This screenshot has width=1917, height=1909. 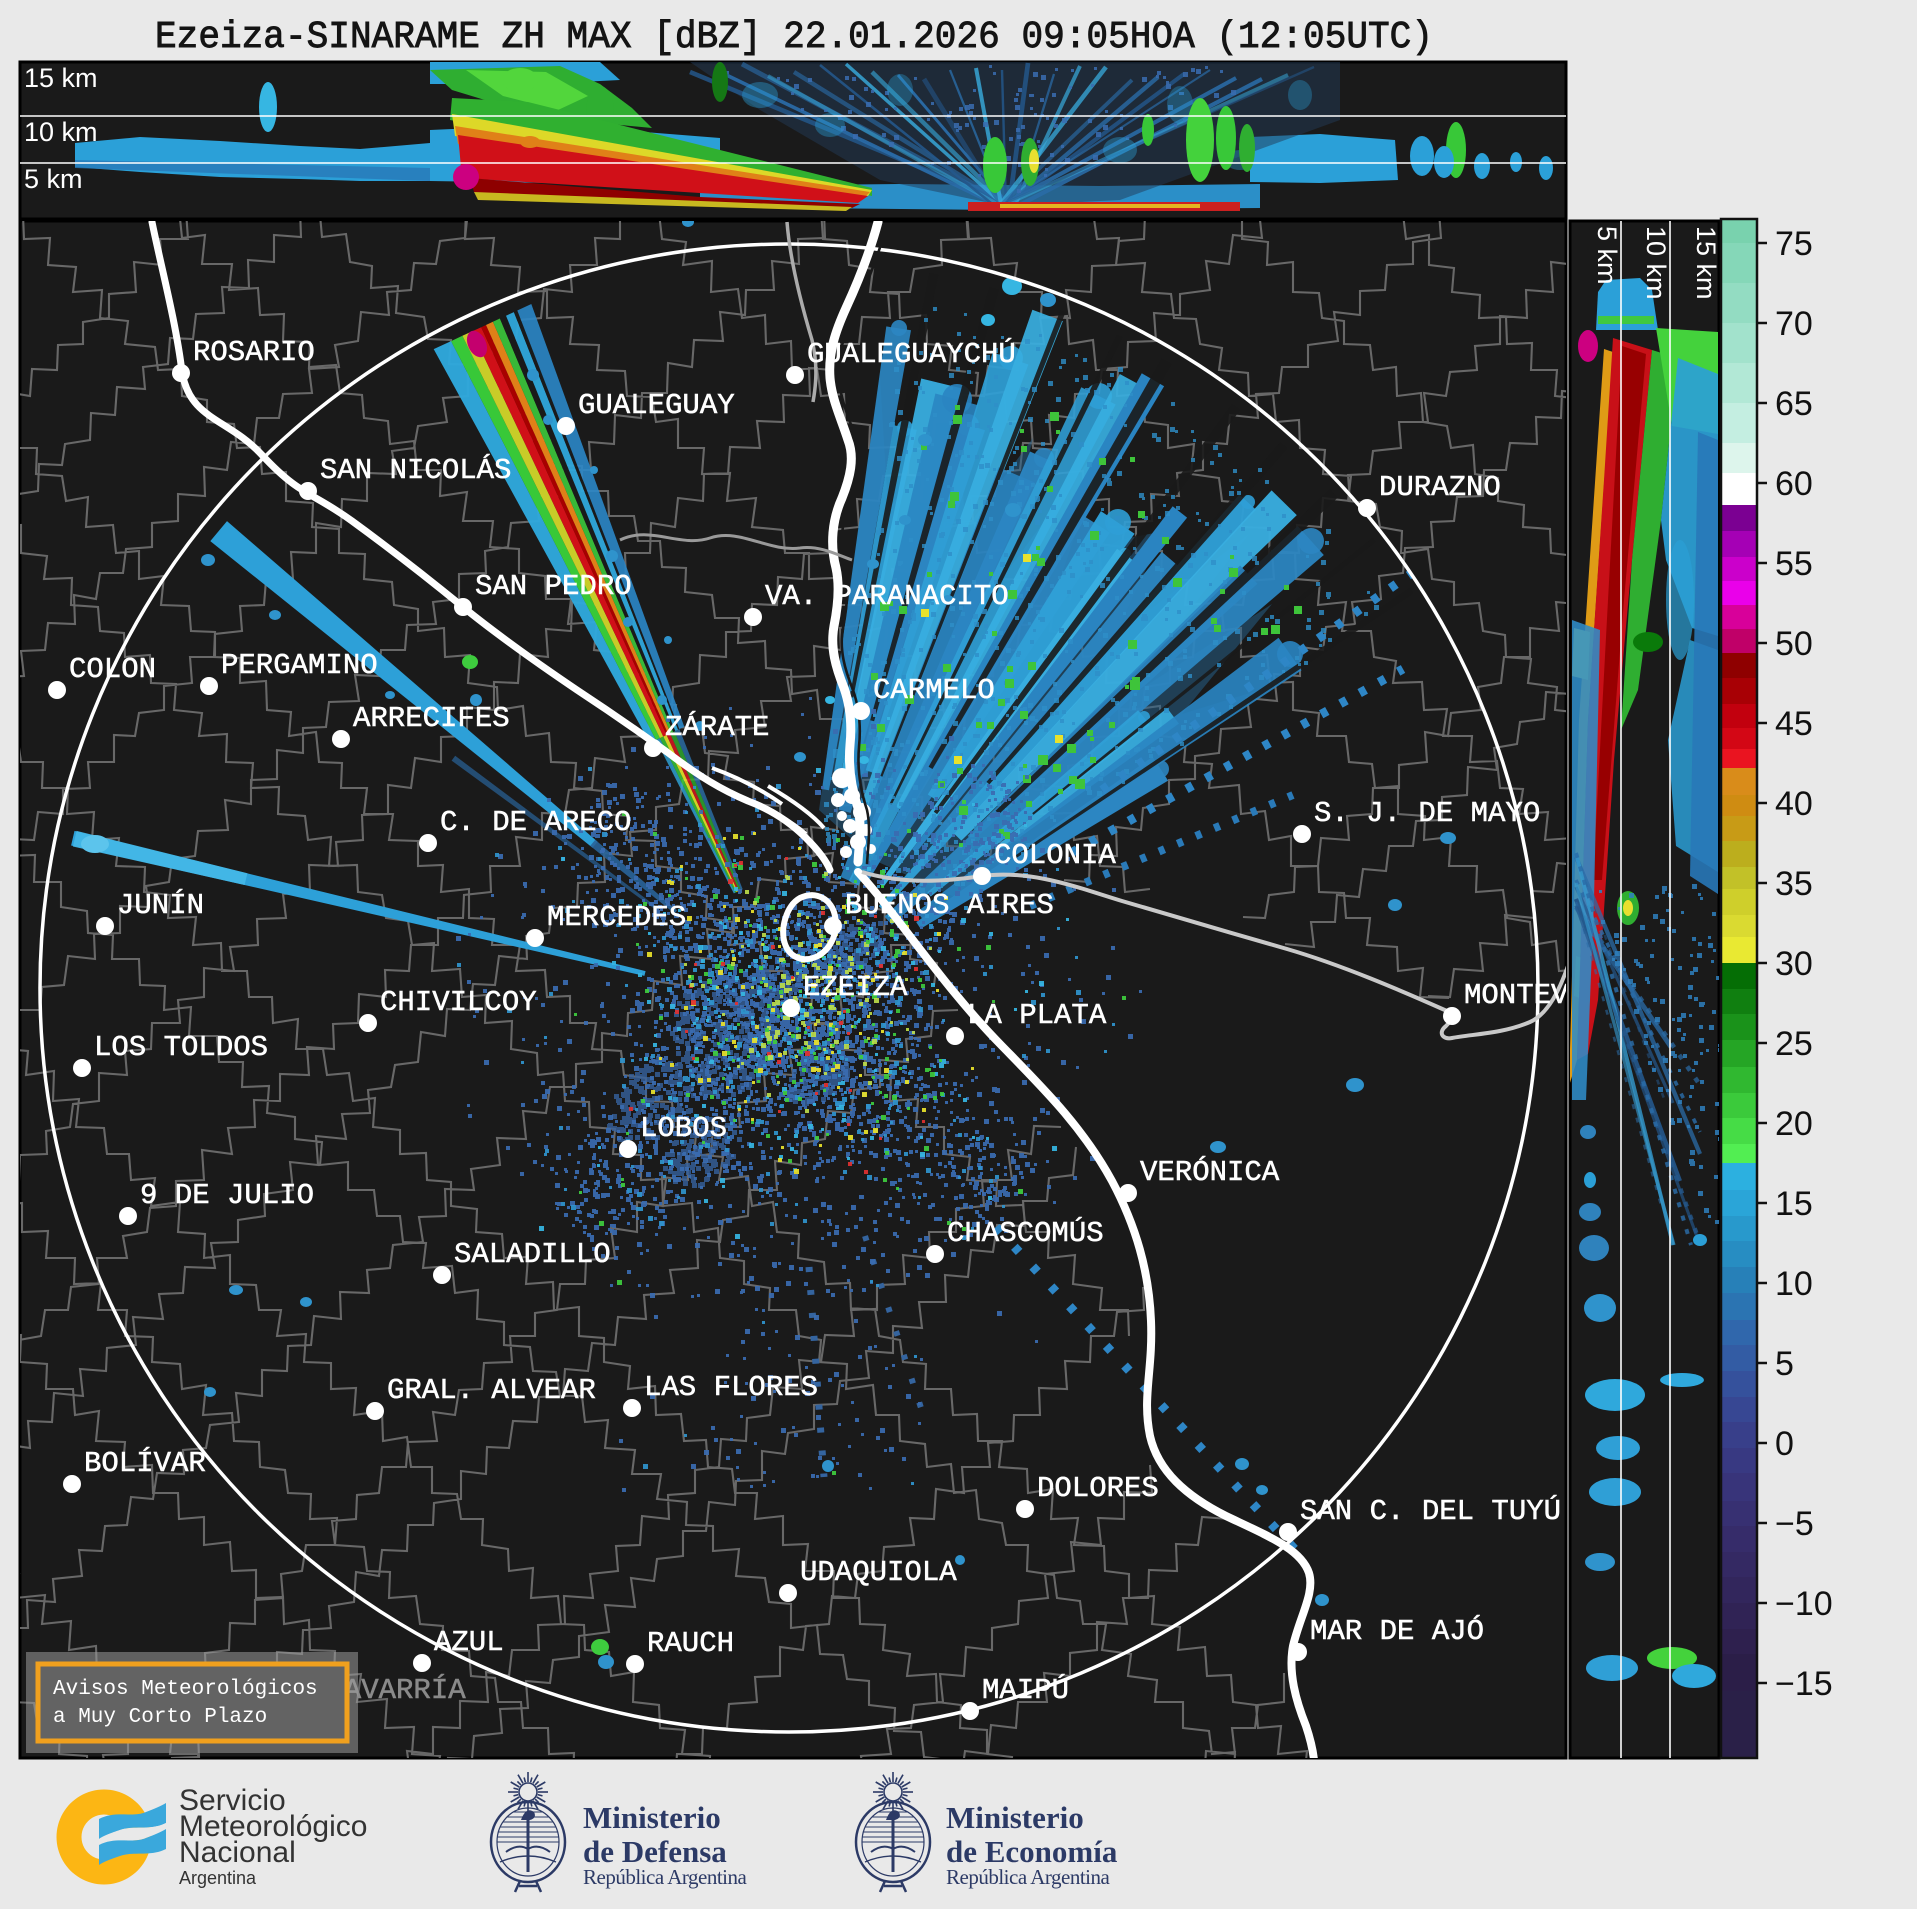 What do you see at coordinates (160, 1717) in the screenshot?
I see `svg-text: a Muy Corto Plazo` at bounding box center [160, 1717].